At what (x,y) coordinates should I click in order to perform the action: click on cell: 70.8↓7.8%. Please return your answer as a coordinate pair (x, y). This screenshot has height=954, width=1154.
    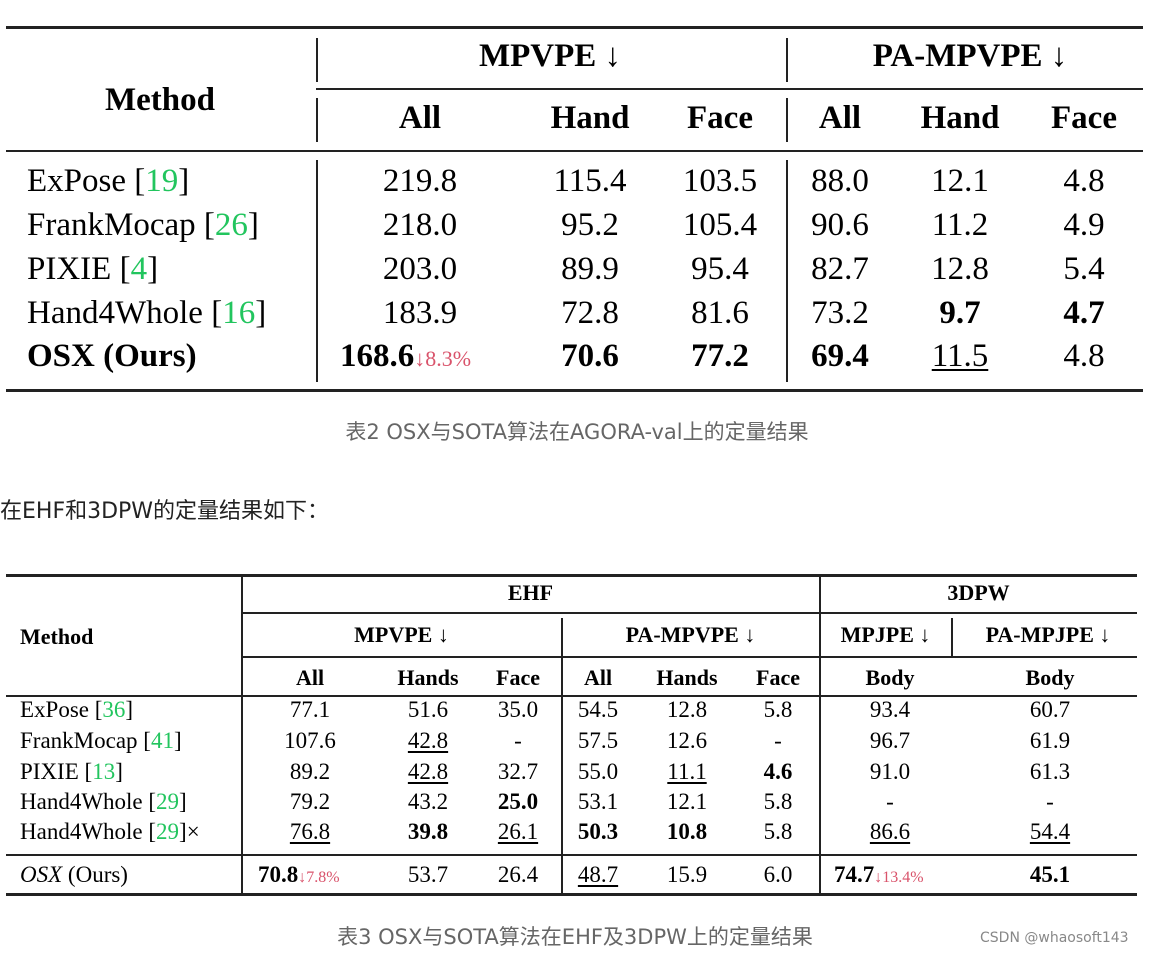
    Looking at the image, I should click on (299, 874).